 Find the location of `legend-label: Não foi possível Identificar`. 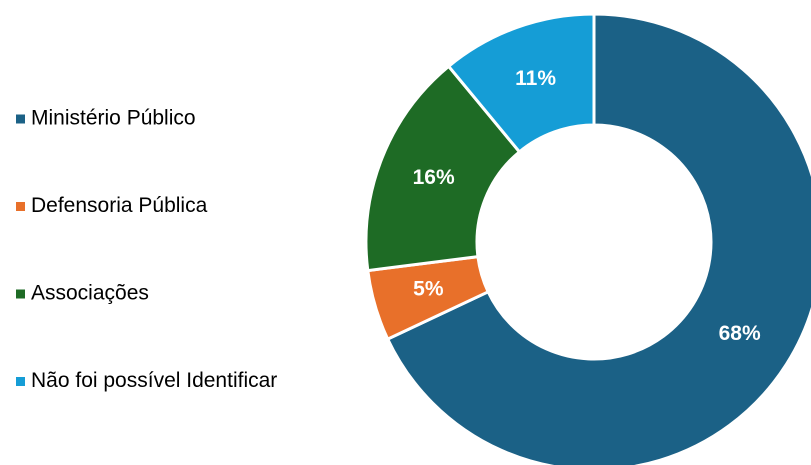

legend-label: Não foi possível Identificar is located at coordinates (154, 380).